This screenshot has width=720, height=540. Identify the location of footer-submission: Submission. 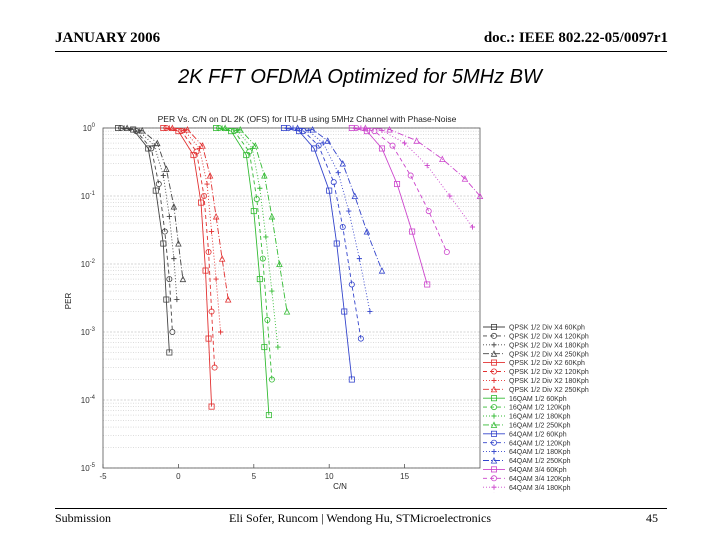
(83, 518).